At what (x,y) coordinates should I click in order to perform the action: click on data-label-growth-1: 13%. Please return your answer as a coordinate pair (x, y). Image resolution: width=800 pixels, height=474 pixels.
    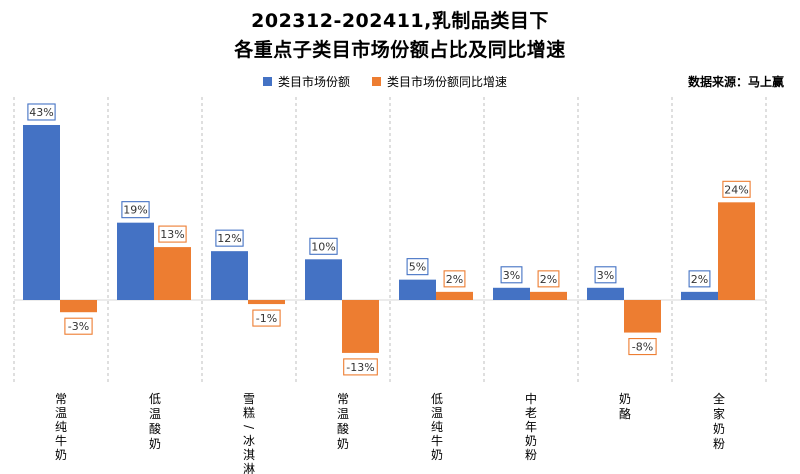
    Looking at the image, I should click on (172, 234).